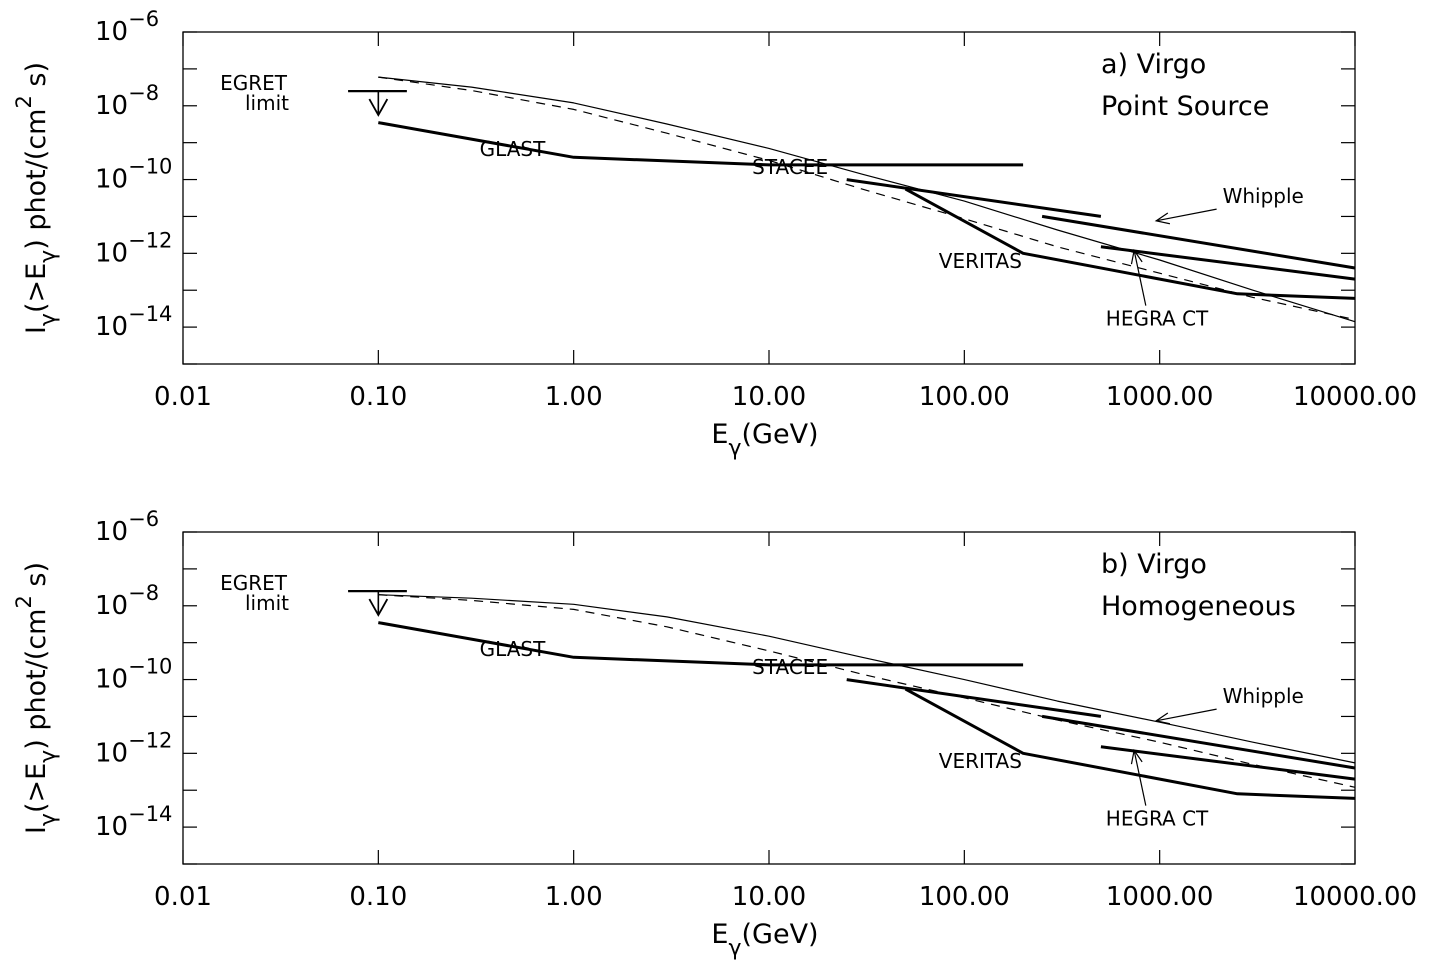  What do you see at coordinates (1154, 564) in the screenshot?
I see `panel-label: b) Virgo` at bounding box center [1154, 564].